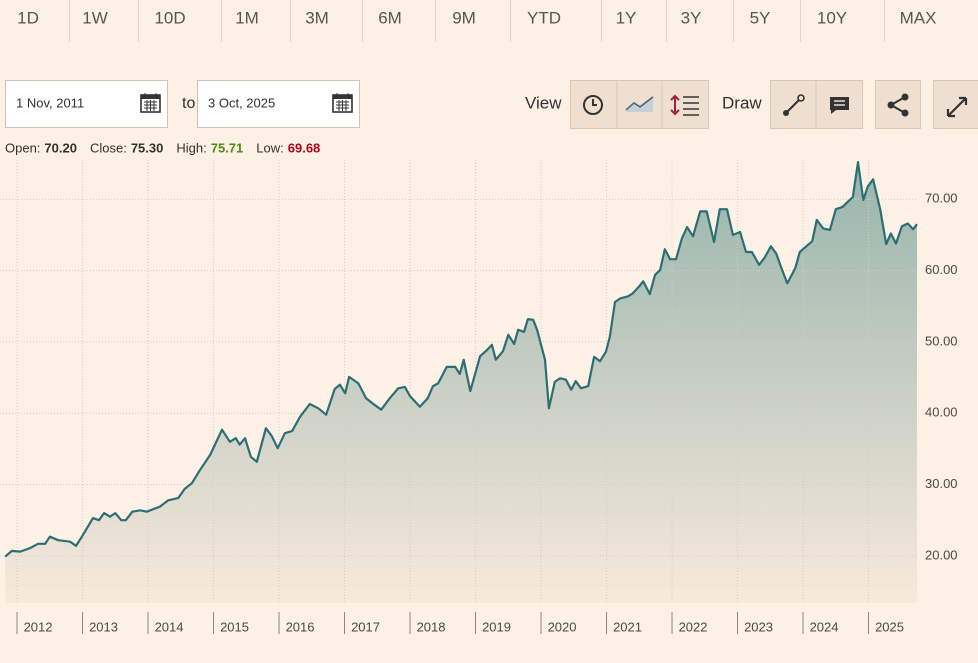  I want to click on period-button: 3M, so click(317, 17).